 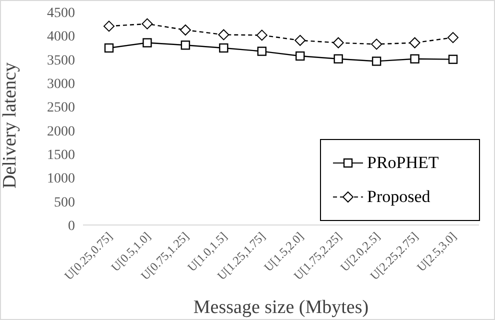 What do you see at coordinates (61, 13) in the screenshot?
I see `y-tick-label: 4500` at bounding box center [61, 13].